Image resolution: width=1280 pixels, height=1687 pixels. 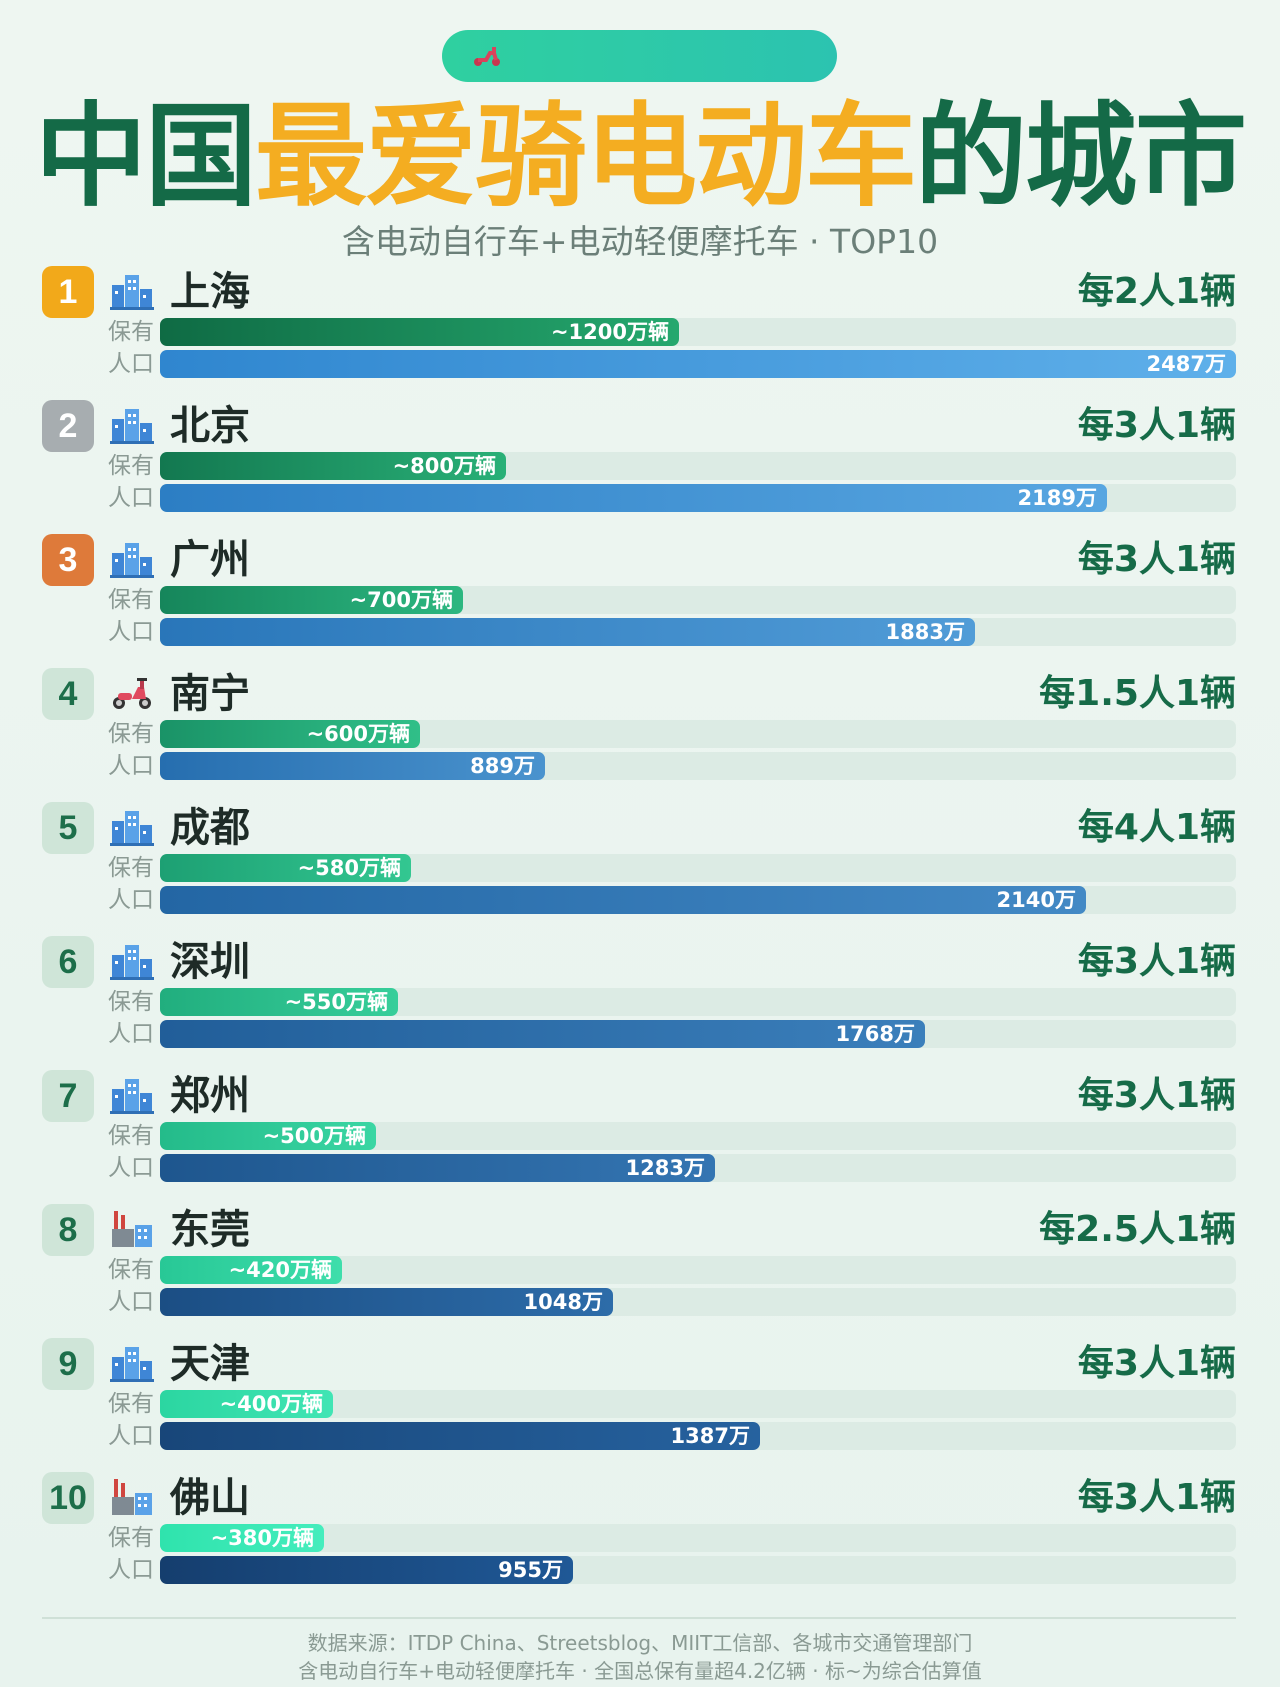 I want to click on own-value: ~600万辆, so click(x=358, y=734).